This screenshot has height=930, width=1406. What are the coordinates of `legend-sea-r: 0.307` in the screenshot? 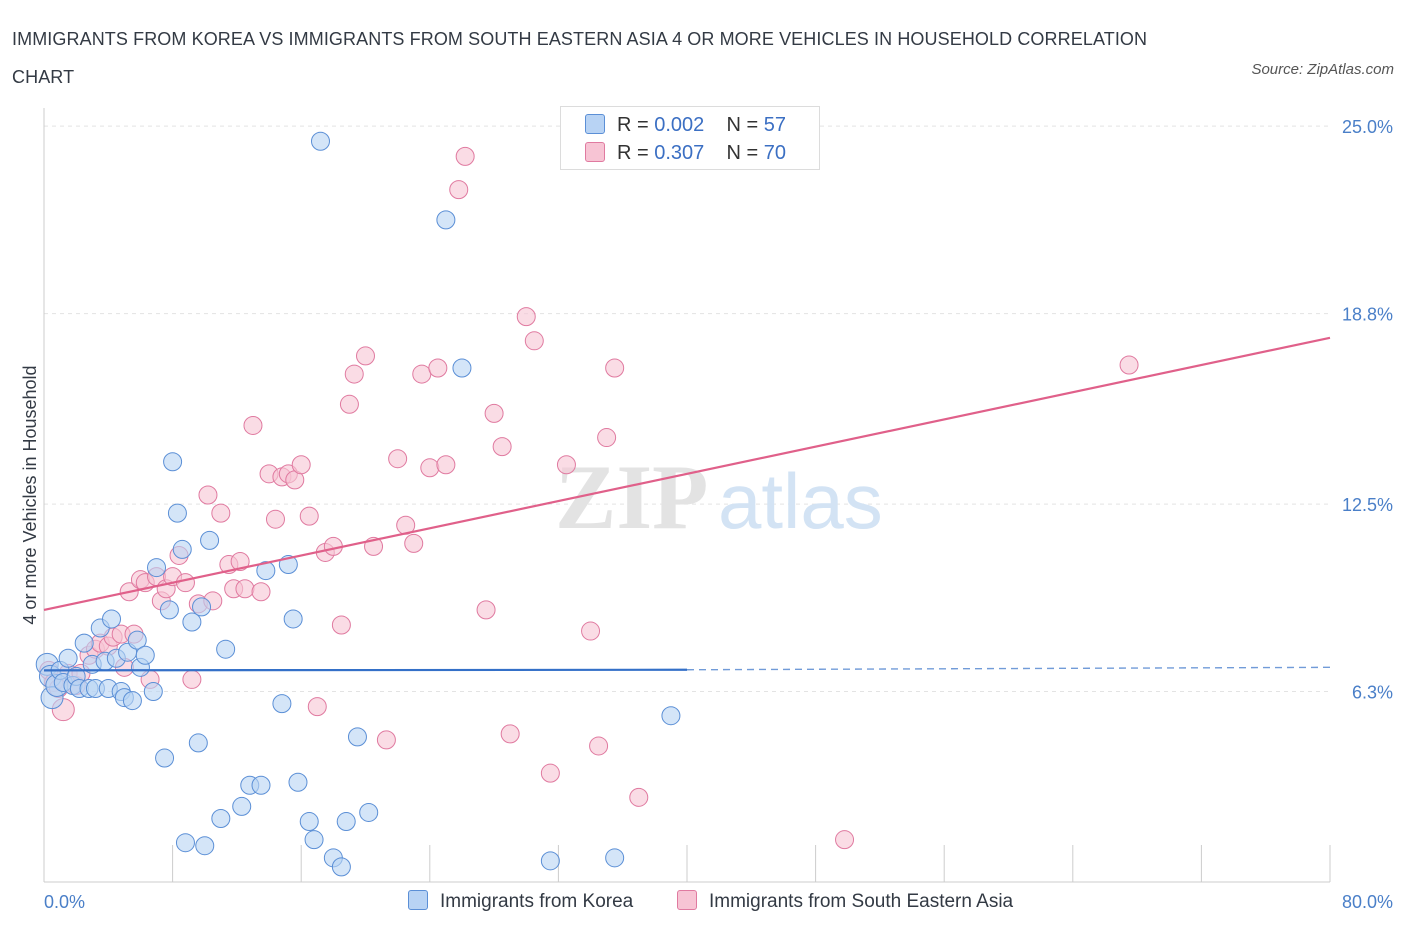 It's located at (679, 153).